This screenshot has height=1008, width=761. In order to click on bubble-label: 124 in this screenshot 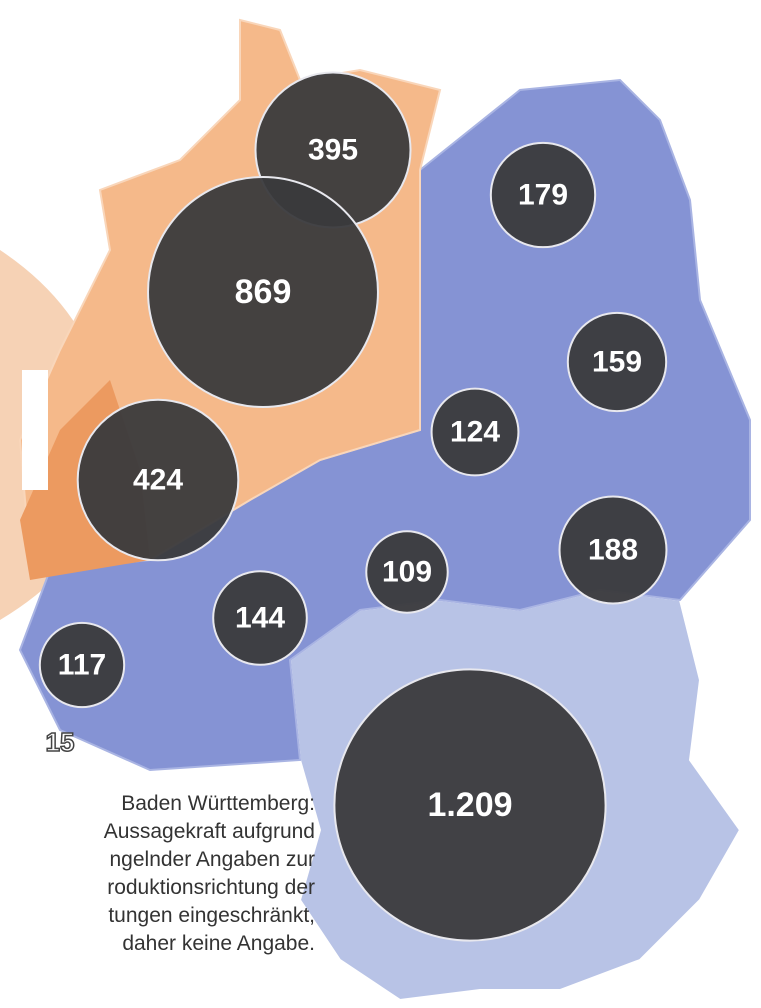, I will do `click(475, 432)`.